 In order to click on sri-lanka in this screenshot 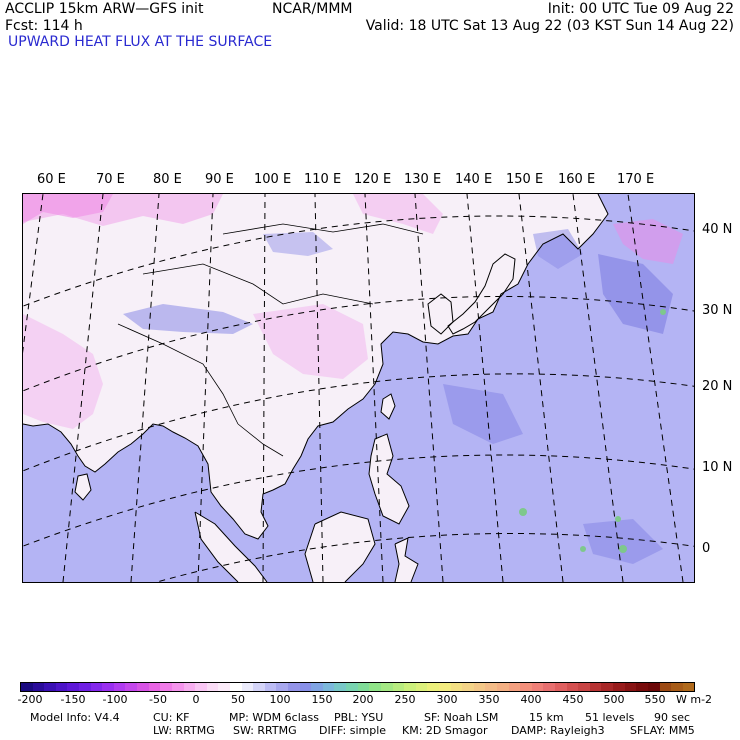, I will do `click(83, 487)`.